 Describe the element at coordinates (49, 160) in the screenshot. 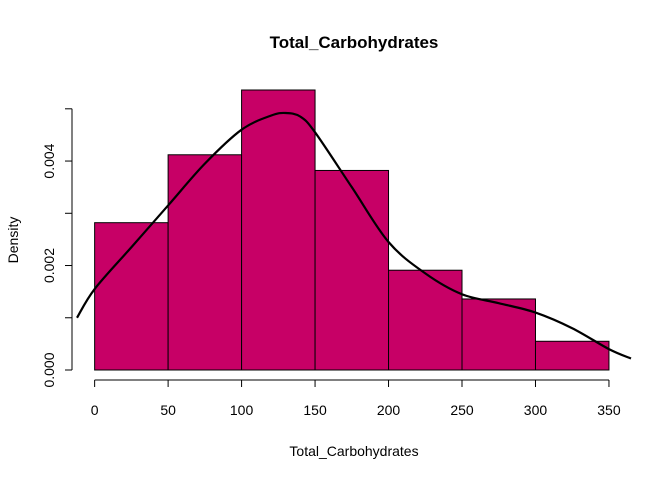

I see `y-tick-label: 0.004` at that location.